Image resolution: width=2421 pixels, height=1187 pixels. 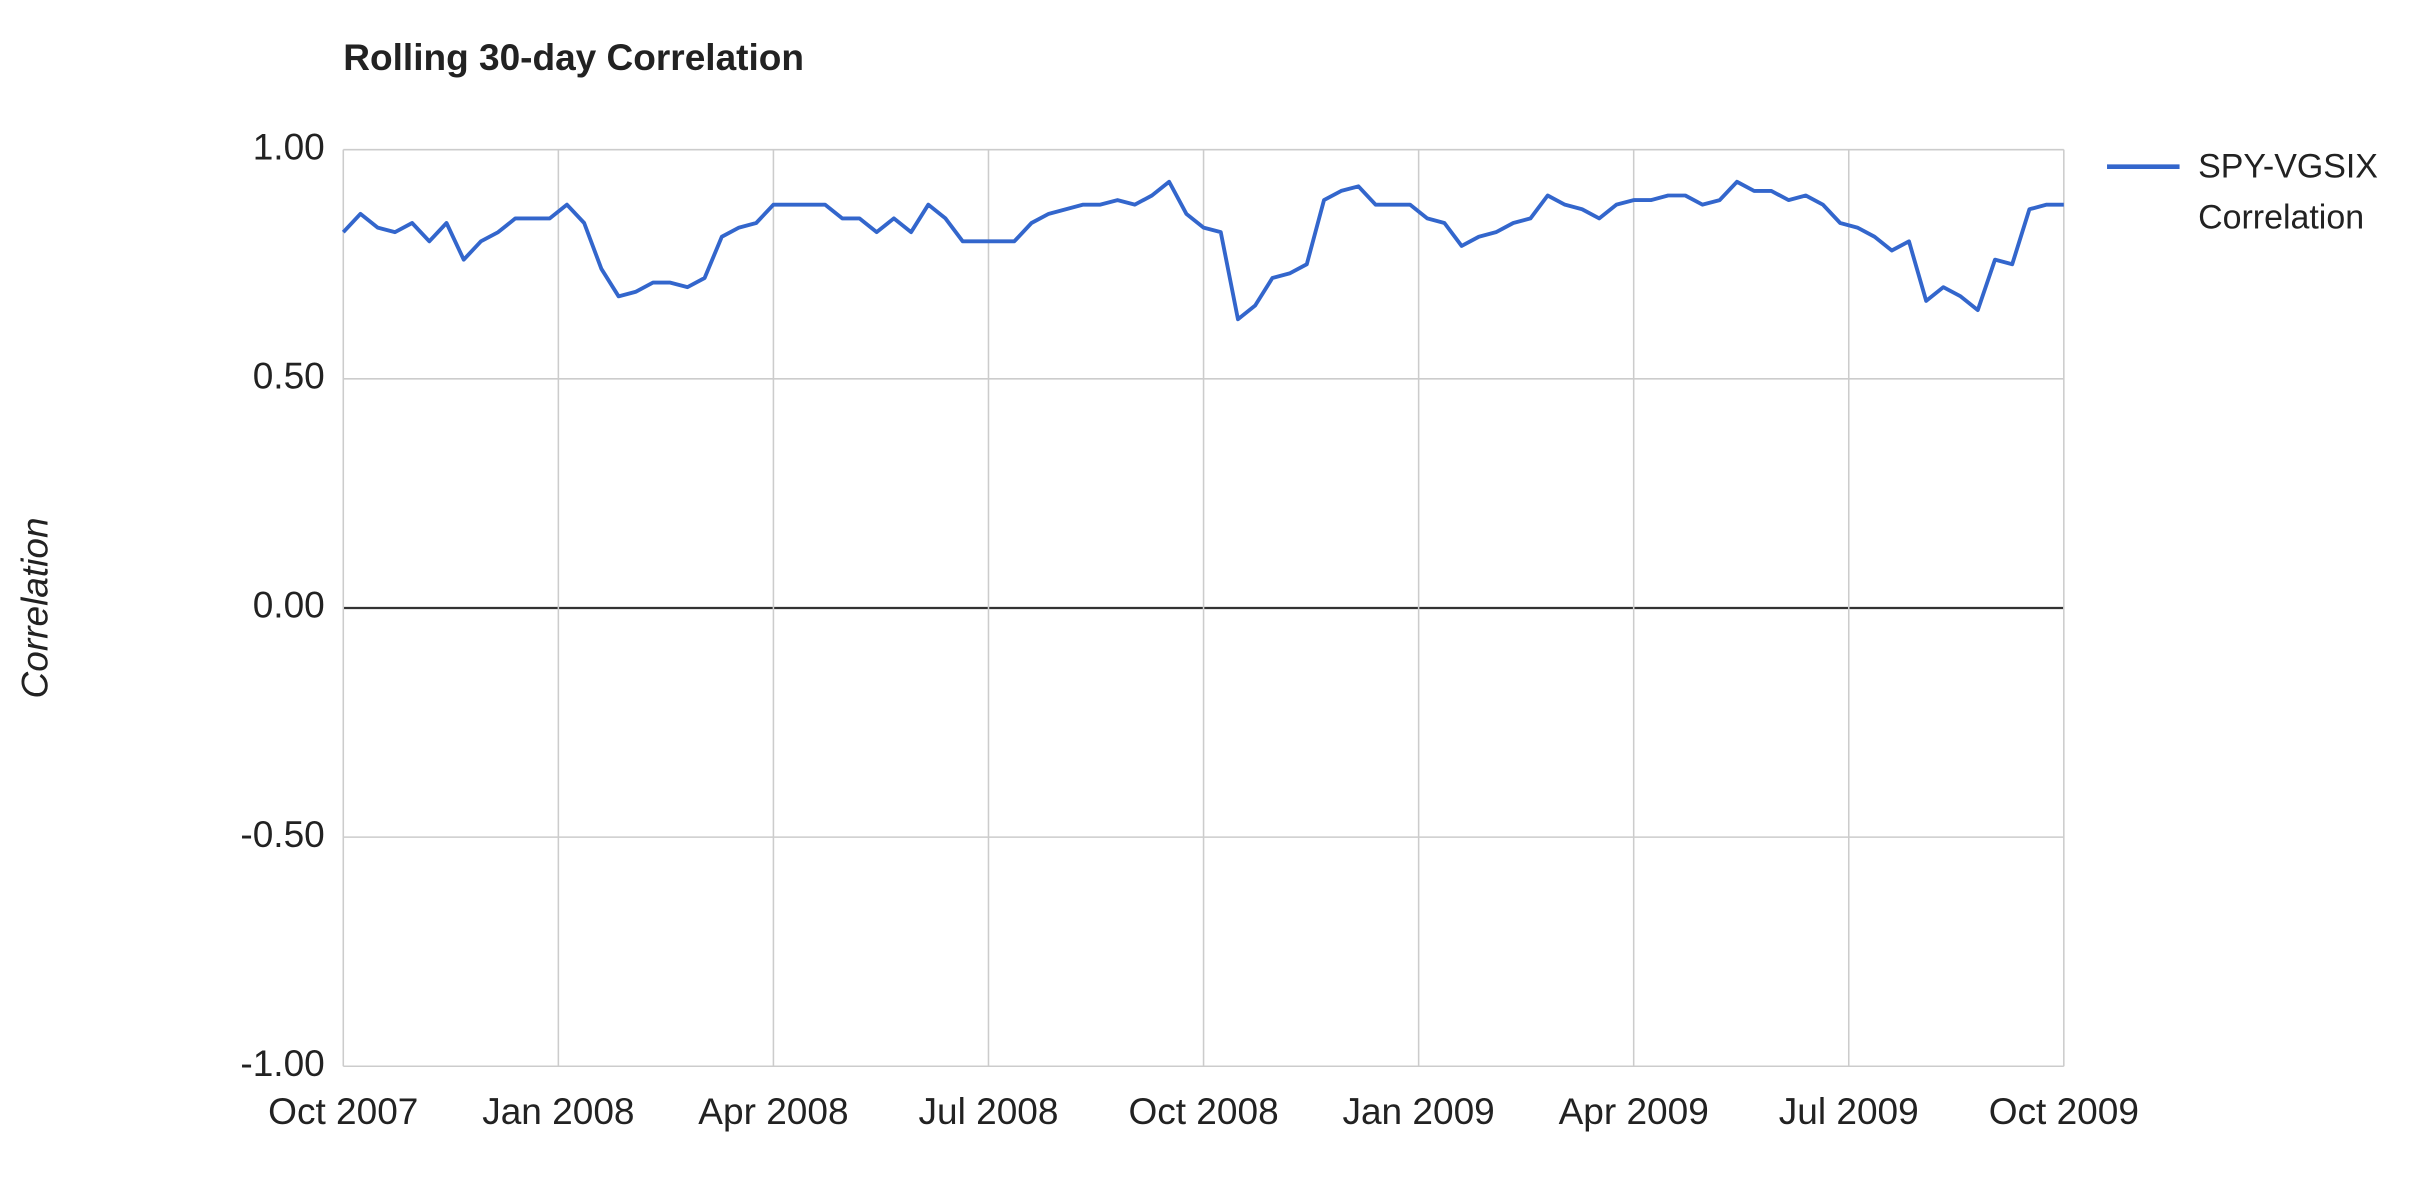 I want to click on x-tick-label: Jan 2008, so click(x=558, y=1111).